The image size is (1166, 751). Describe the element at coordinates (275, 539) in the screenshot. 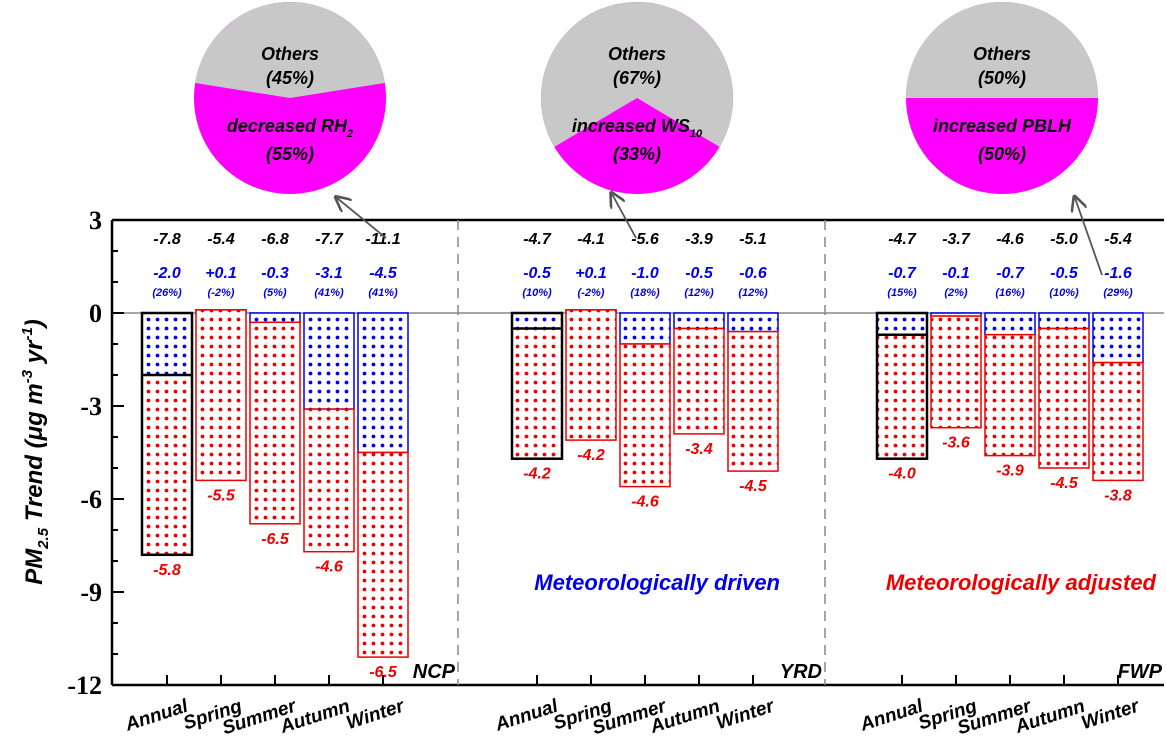

I see `met-adjusted-label: -6.5` at that location.